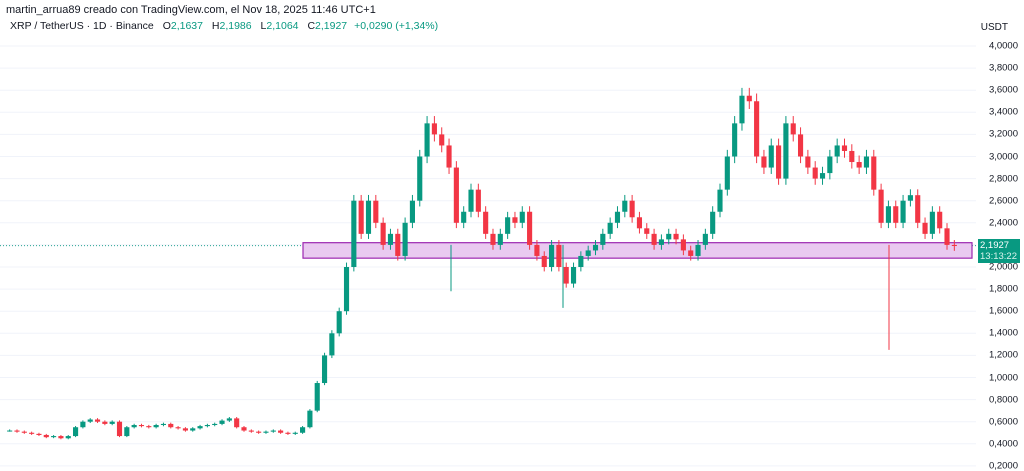 The width and height of the screenshot is (1024, 471). I want to click on axis-tick: 0,2000, so click(1003, 465).